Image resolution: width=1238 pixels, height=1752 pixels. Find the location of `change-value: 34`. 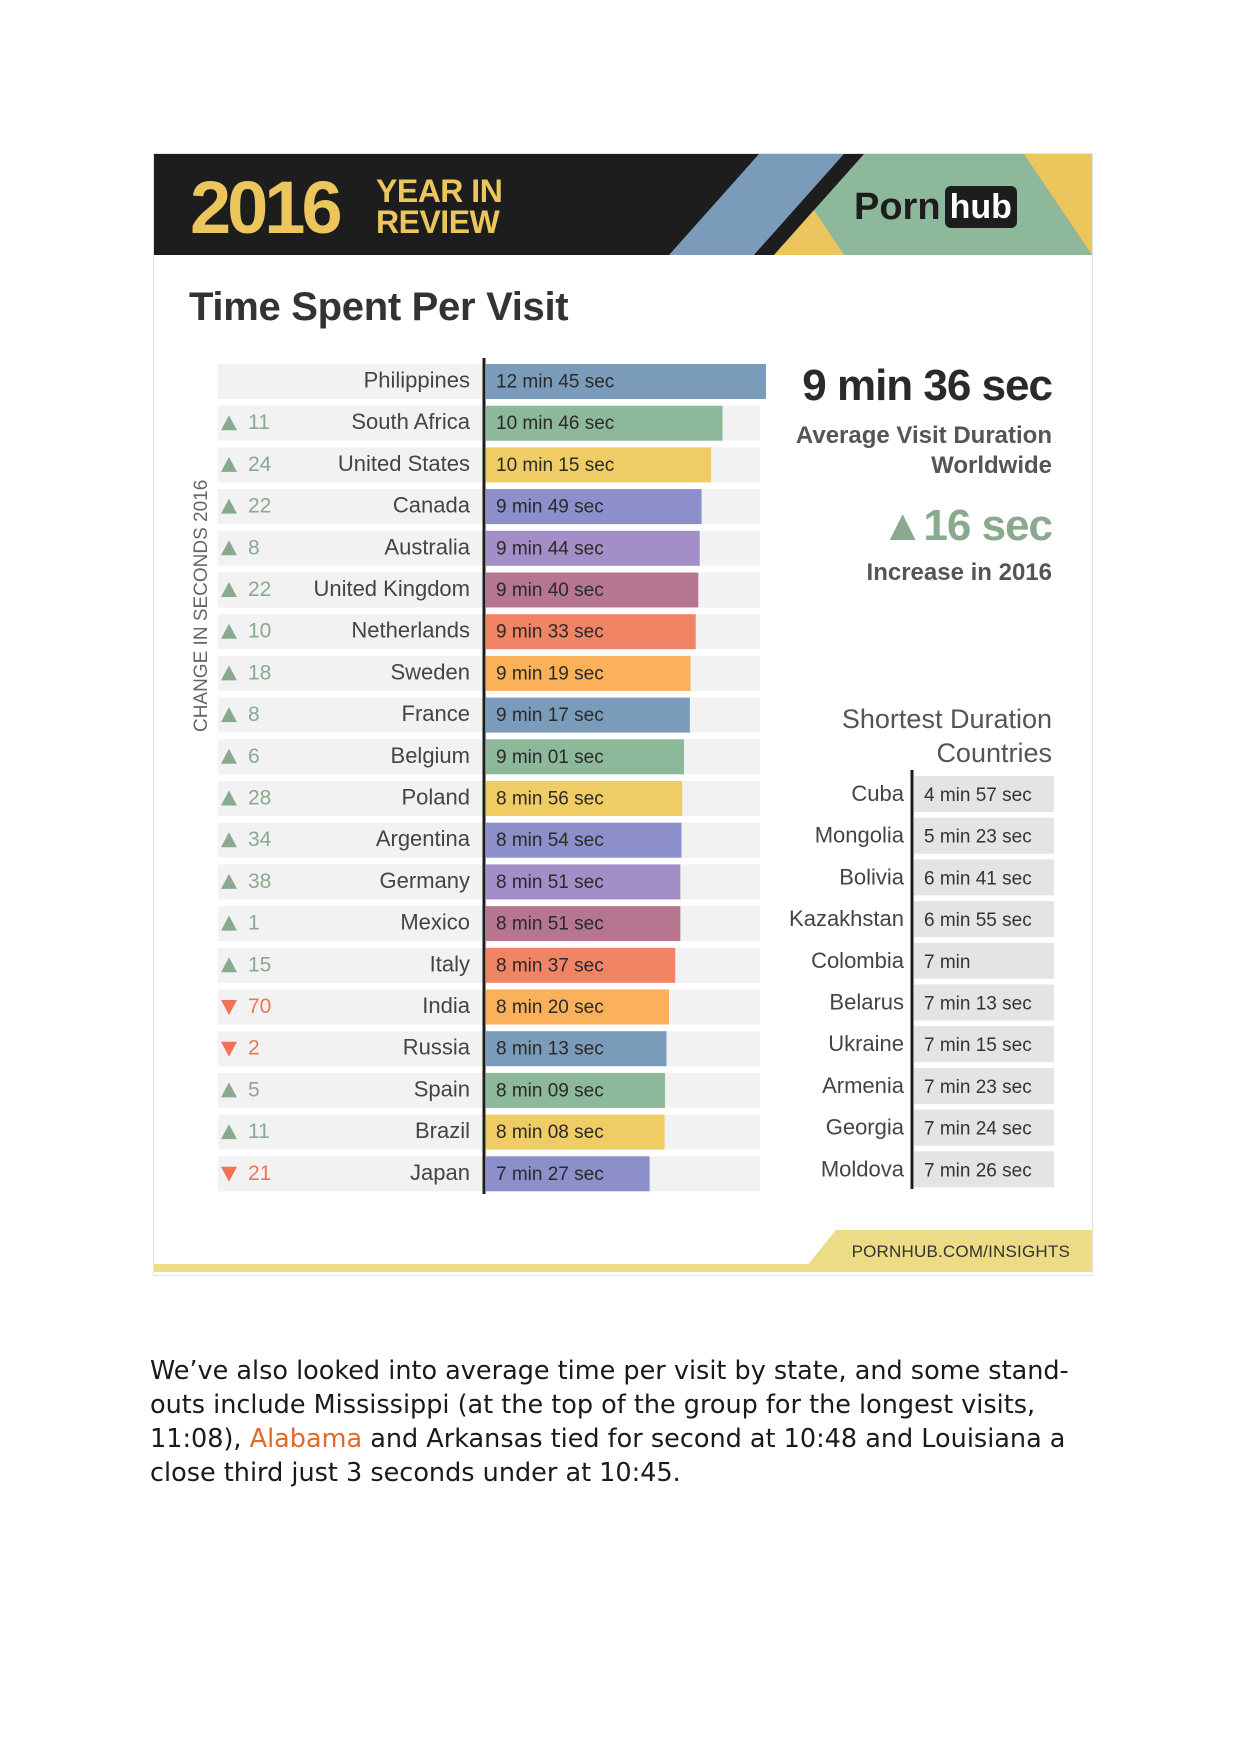

change-value: 34 is located at coordinates (260, 839).